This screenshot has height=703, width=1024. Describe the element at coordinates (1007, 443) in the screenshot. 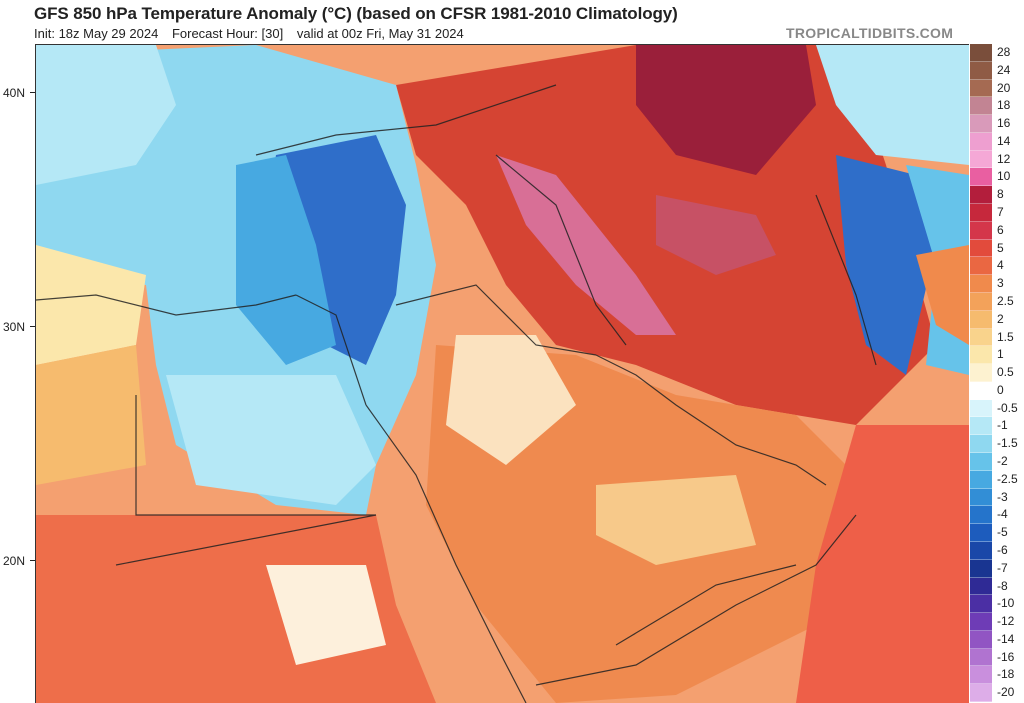

I see `colorbar-label: -1.5` at that location.